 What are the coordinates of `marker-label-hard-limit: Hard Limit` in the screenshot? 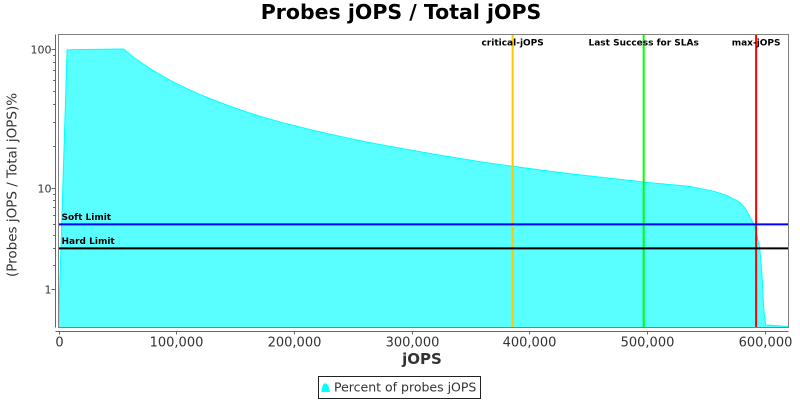 It's located at (89, 242).